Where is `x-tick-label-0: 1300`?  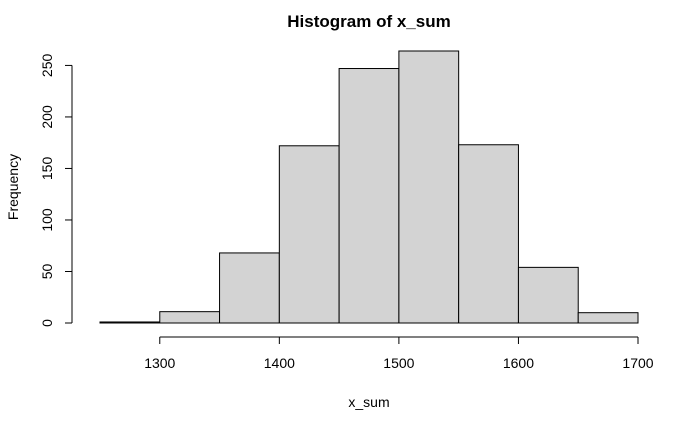 x-tick-label-0: 1300 is located at coordinates (159, 363).